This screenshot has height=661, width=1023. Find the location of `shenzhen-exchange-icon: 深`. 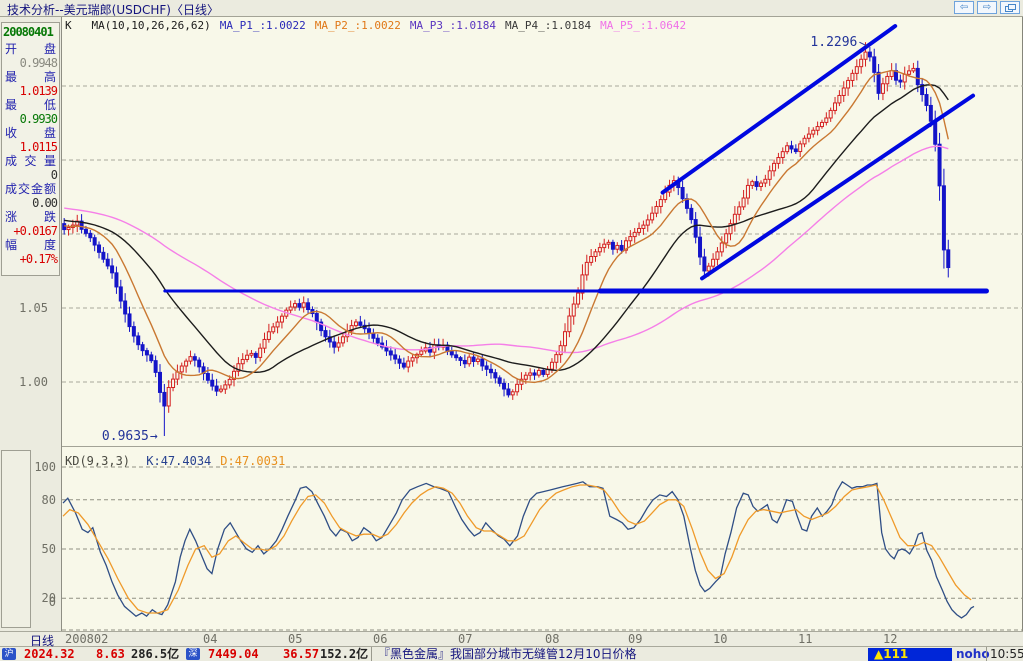

shenzhen-exchange-icon: 深 is located at coordinates (193, 654).